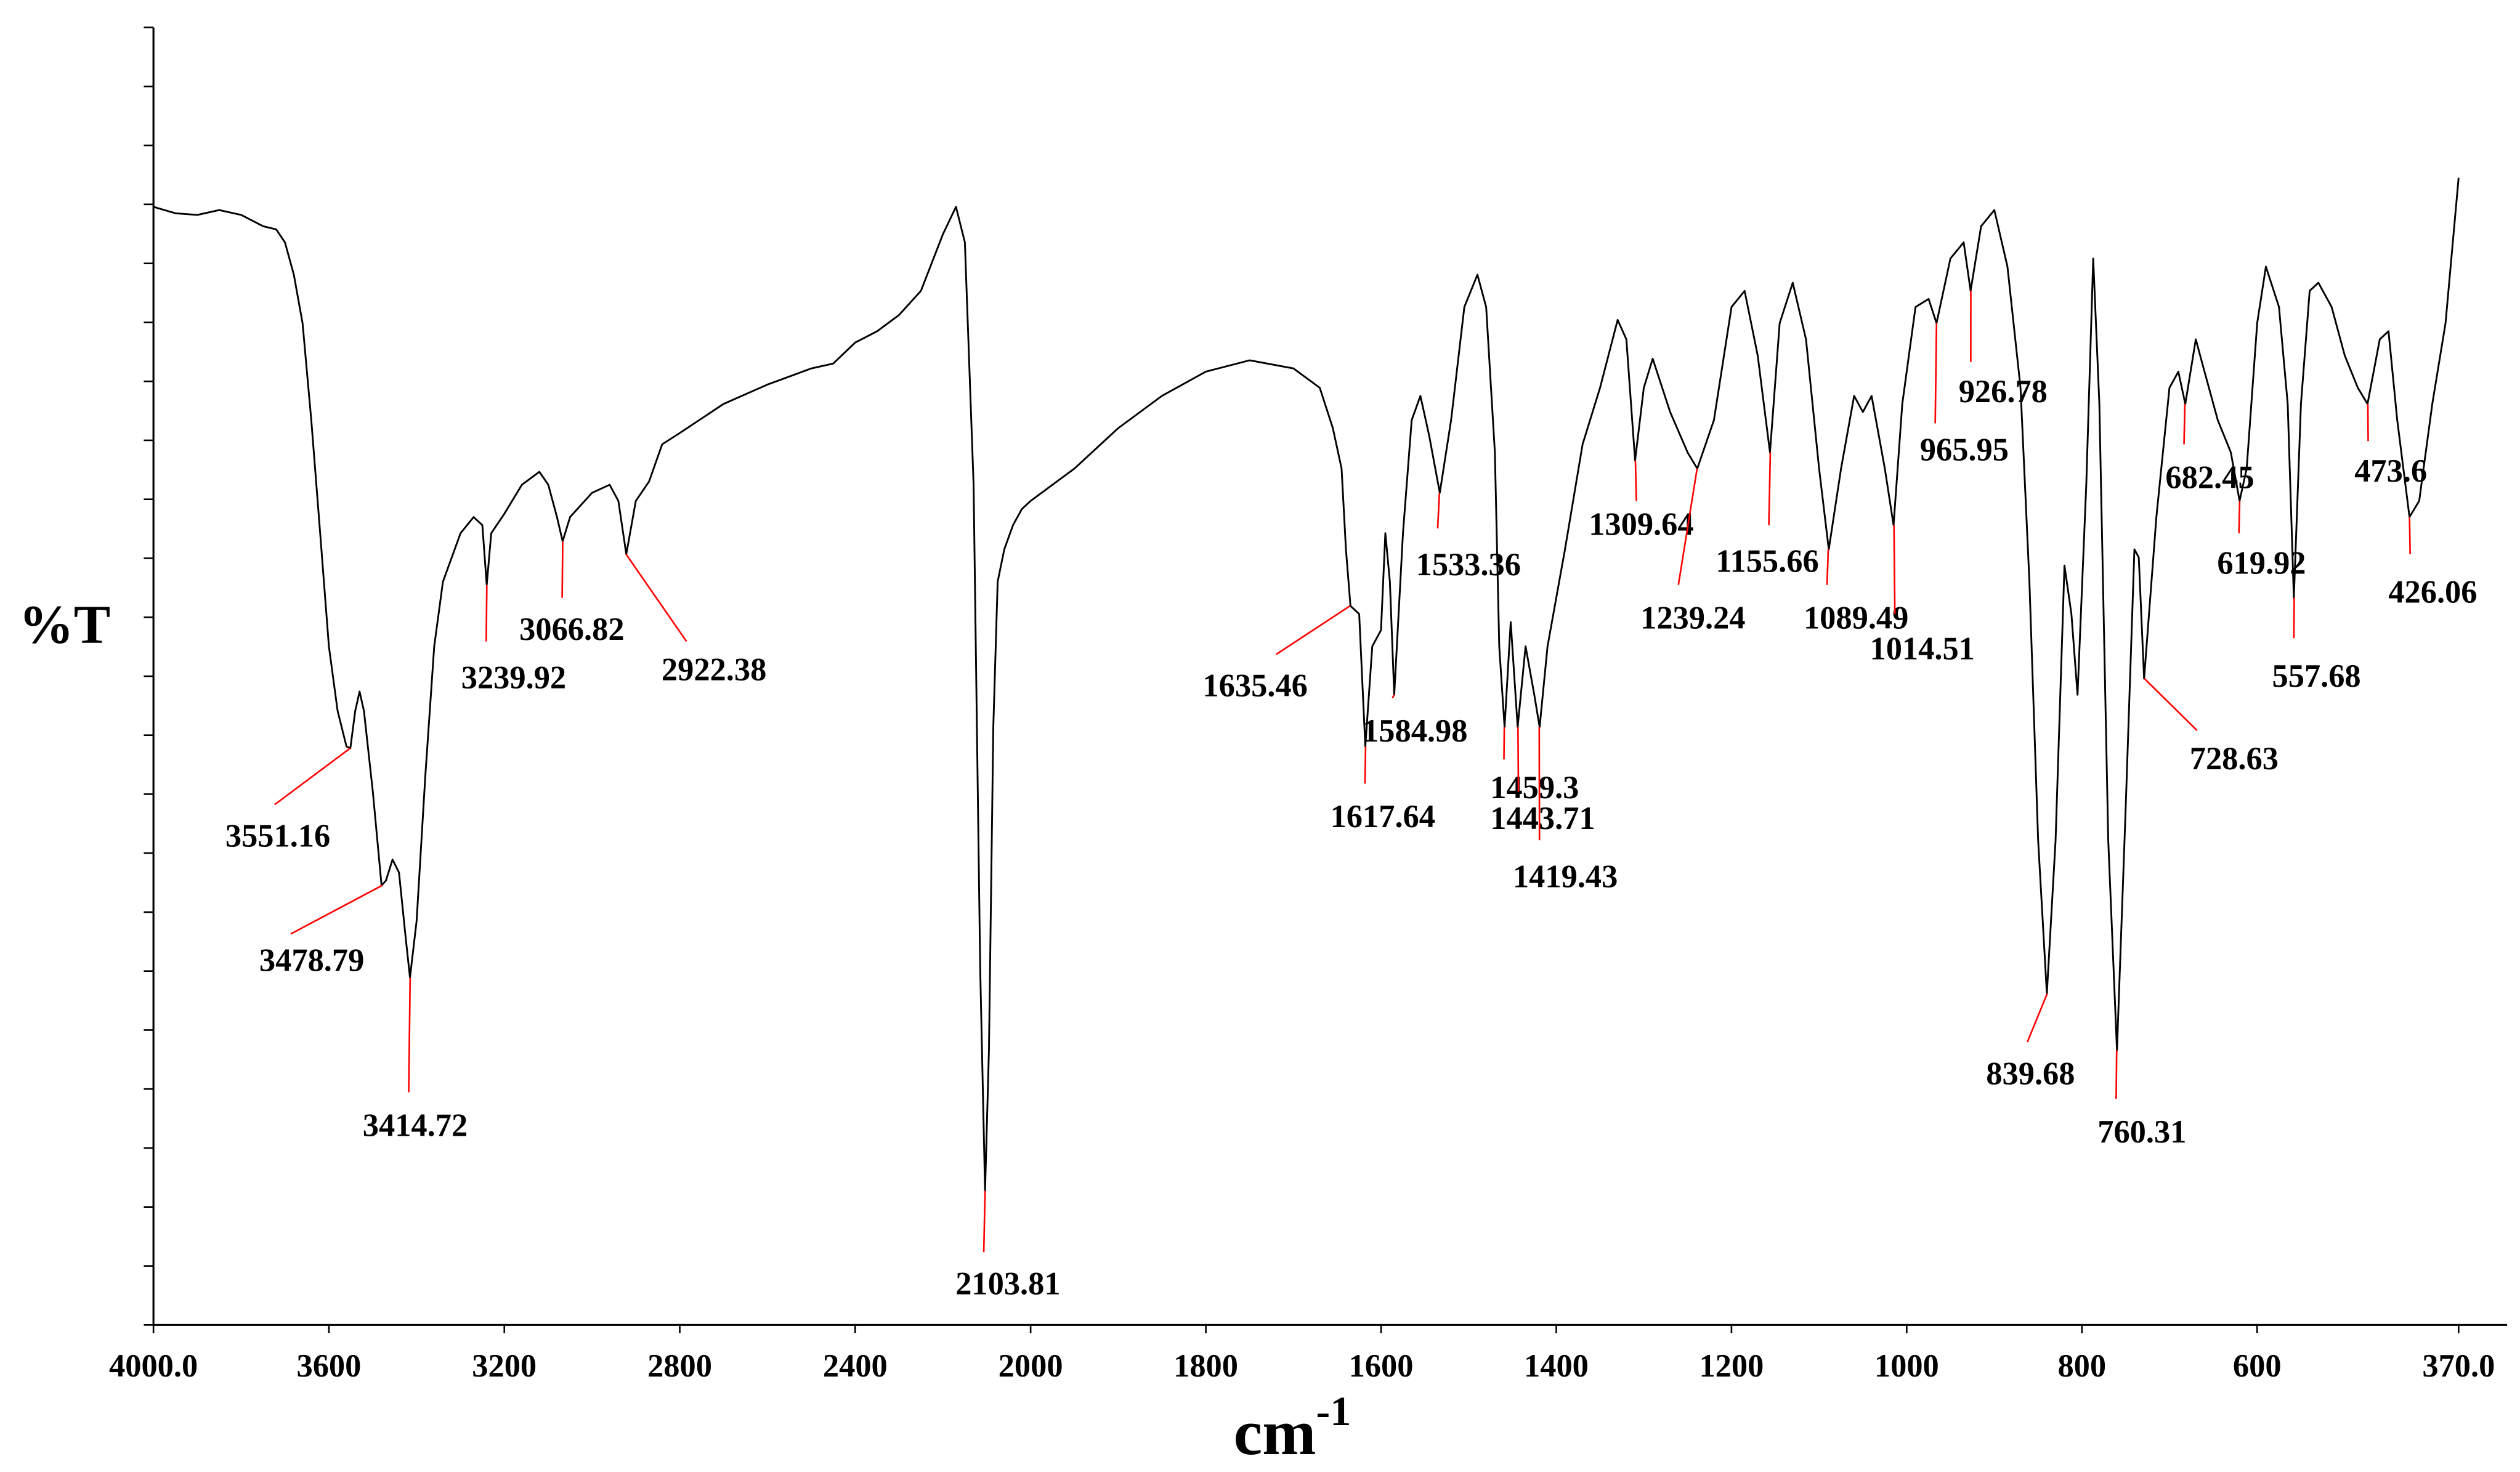  What do you see at coordinates (1906, 1366) in the screenshot?
I see `x-tick-label: 1000` at bounding box center [1906, 1366].